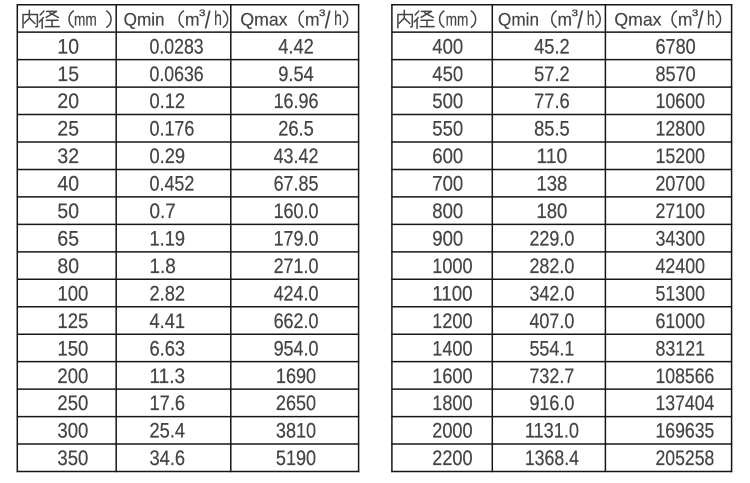 Image resolution: width=750 pixels, height=483 pixels. Describe the element at coordinates (168, 293) in the screenshot. I see `svg-text: 2.82` at that location.